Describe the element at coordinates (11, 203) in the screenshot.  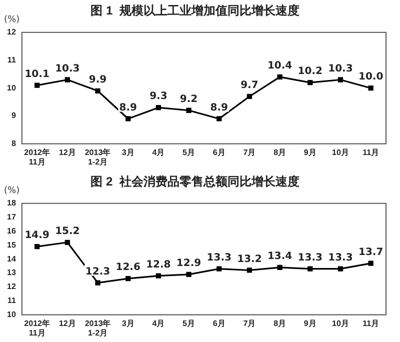
I see `y-tick-label: 18` at that location.